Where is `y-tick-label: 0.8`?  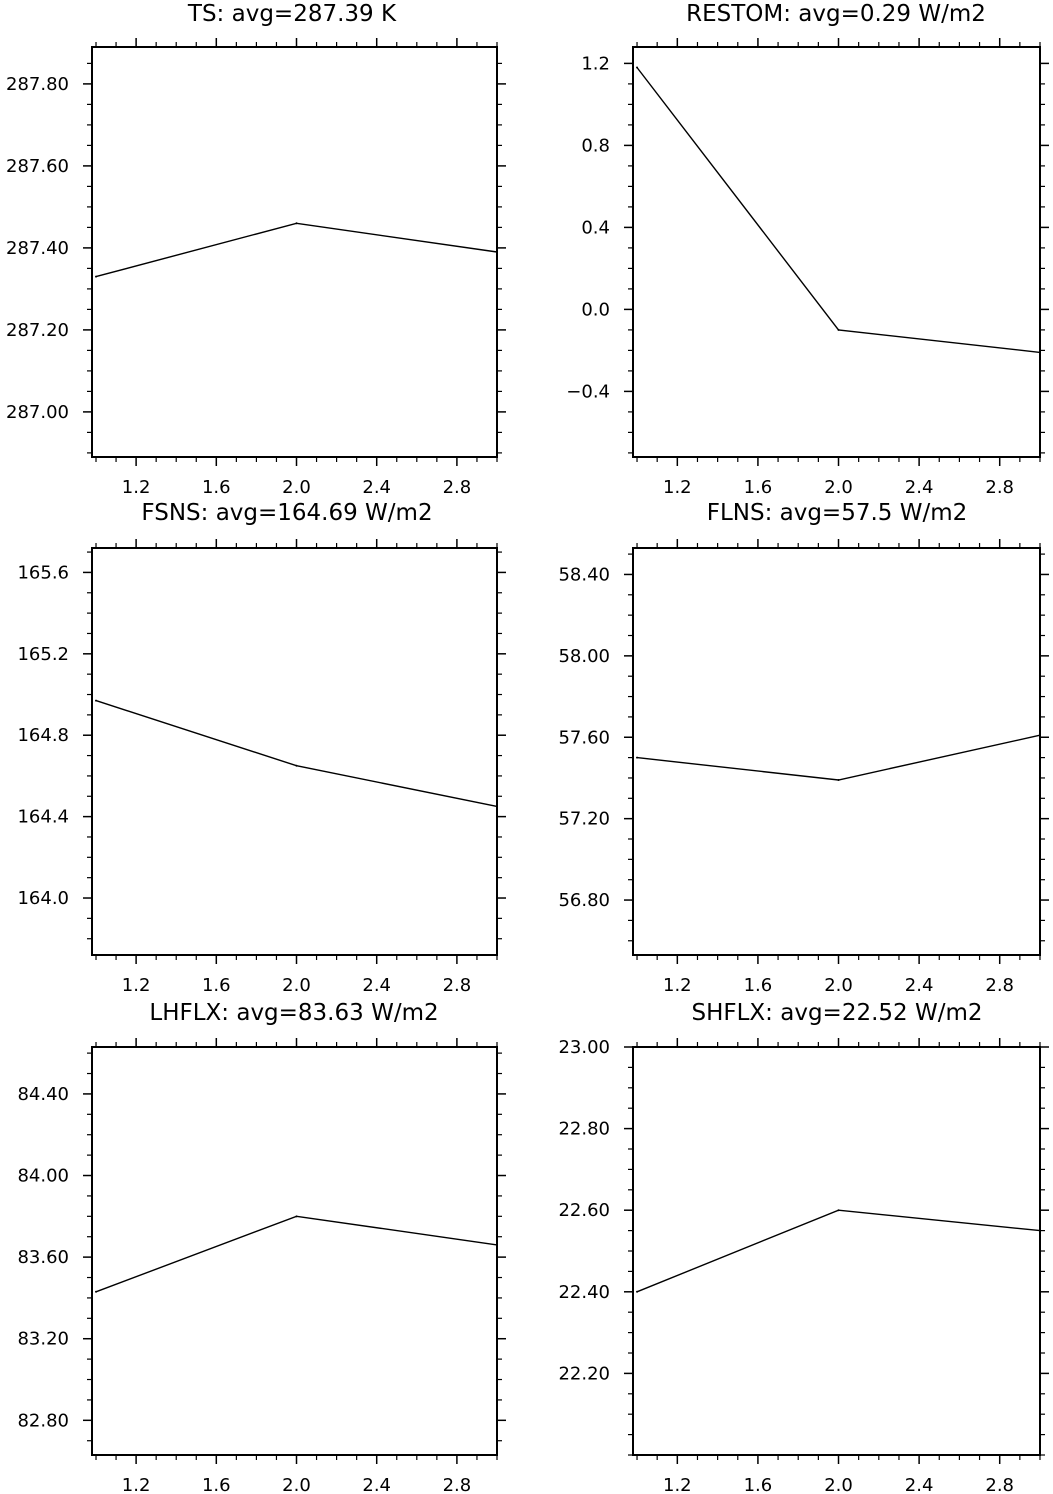
y-tick-label: 0.8 is located at coordinates (595, 145).